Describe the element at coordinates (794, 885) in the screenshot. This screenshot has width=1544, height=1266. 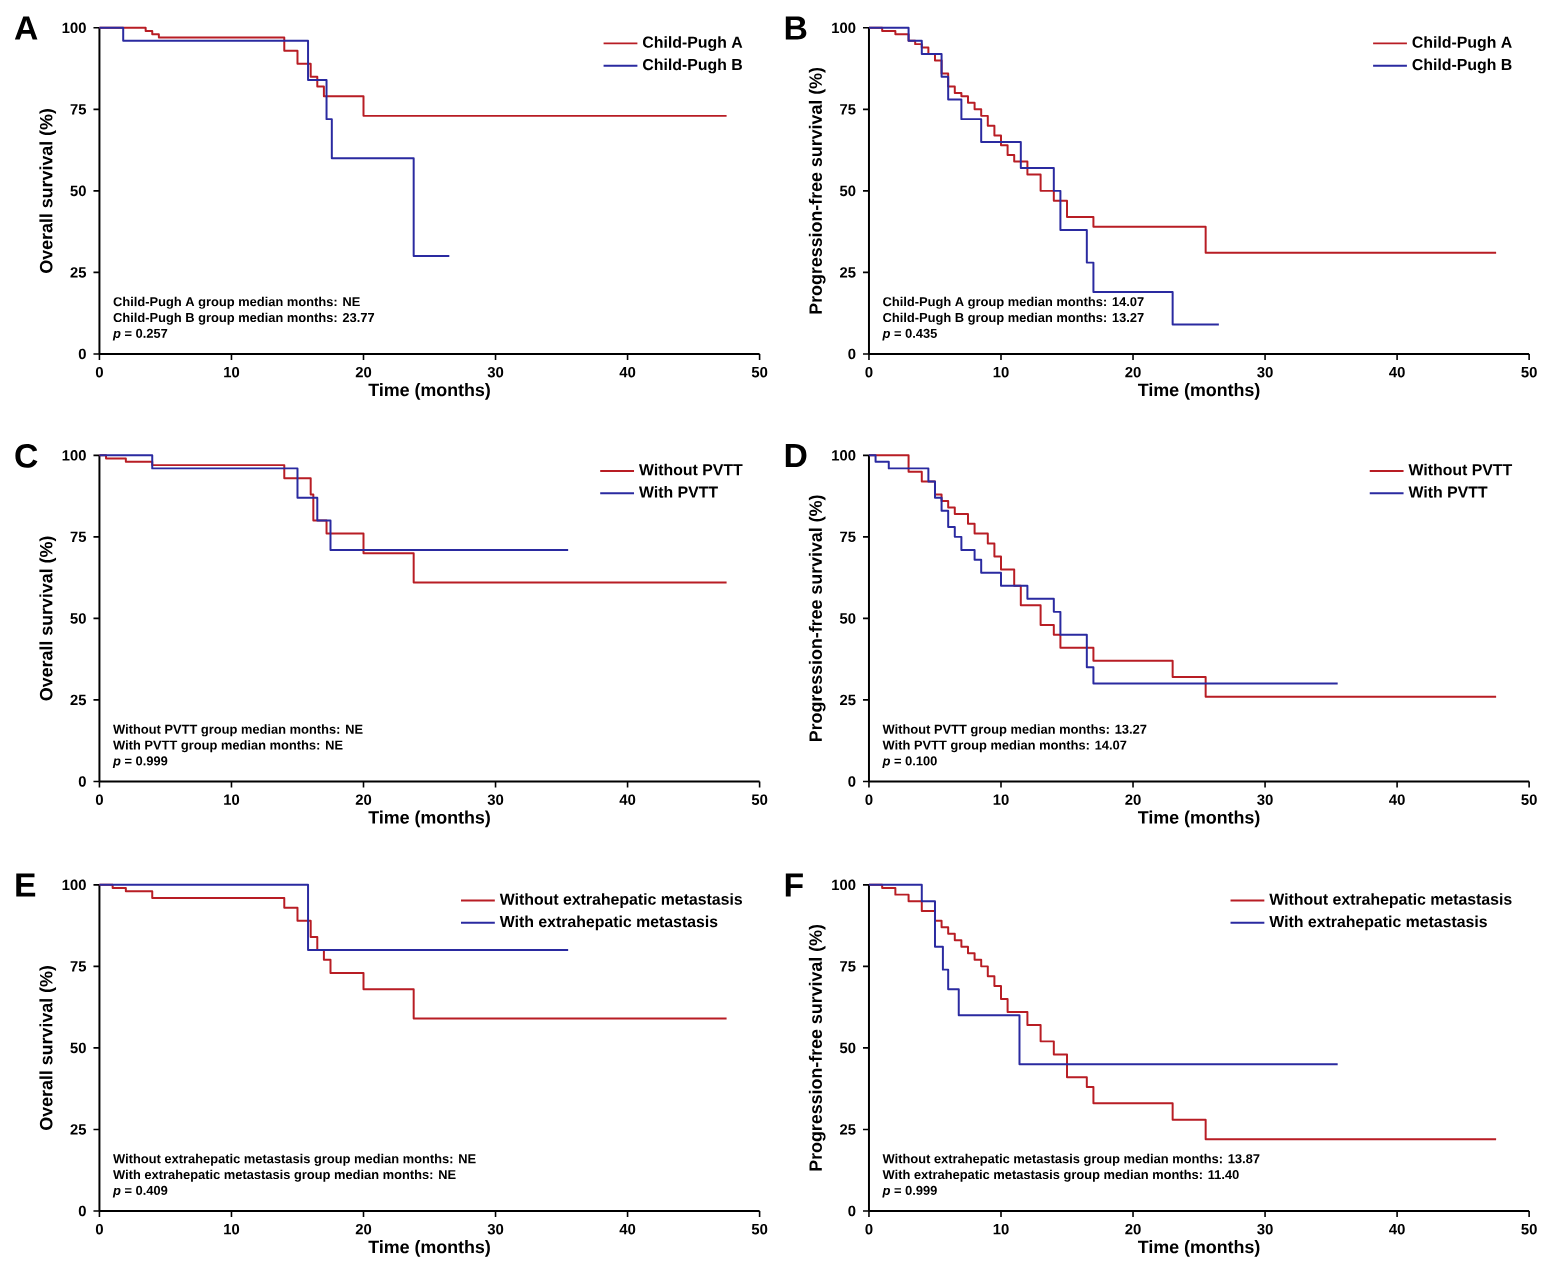
I see `chart-title: F` at that location.